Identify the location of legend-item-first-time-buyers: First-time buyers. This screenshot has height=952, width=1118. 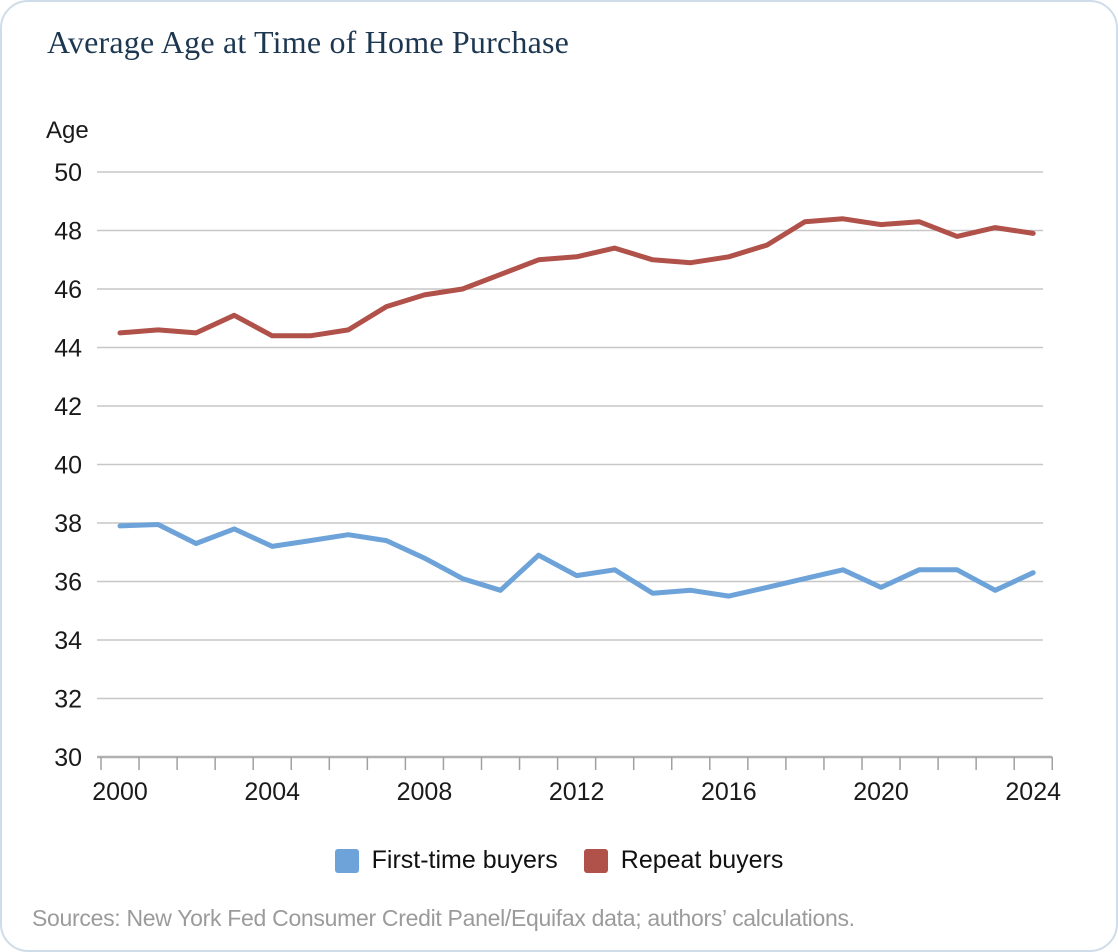
(446, 860).